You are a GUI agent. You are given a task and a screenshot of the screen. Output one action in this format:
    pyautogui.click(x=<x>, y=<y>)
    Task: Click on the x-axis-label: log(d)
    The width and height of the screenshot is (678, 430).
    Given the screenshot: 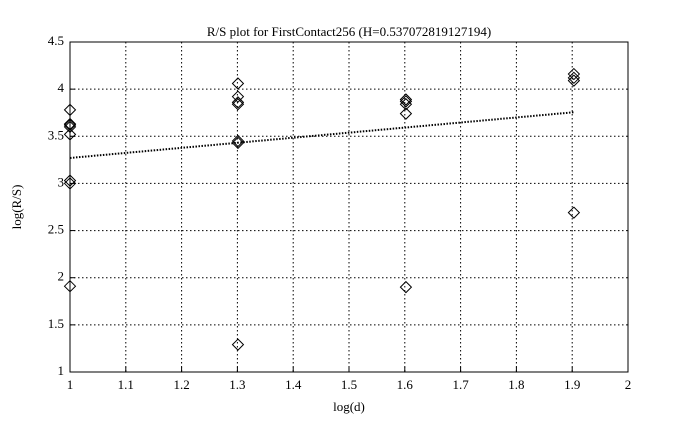 What is the action you would take?
    pyautogui.click(x=349, y=406)
    